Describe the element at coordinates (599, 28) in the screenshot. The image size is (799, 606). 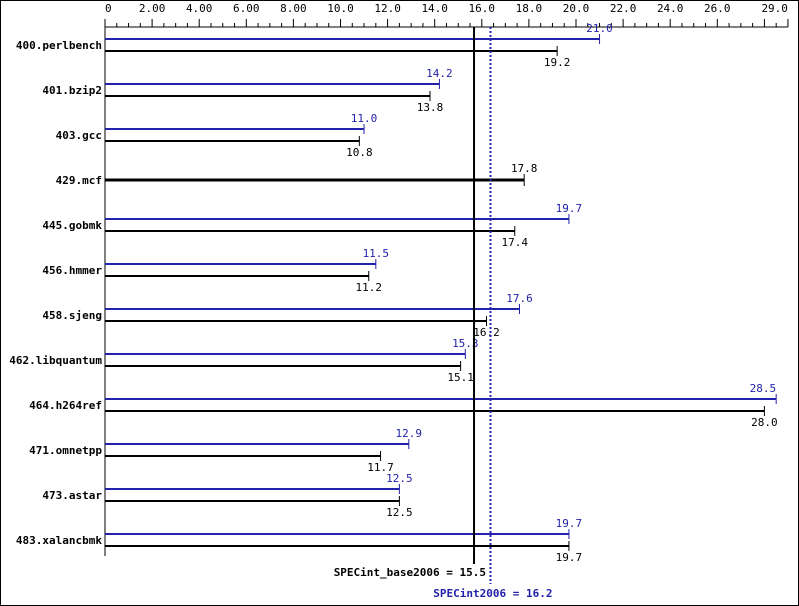
I see `peak-value-label: 21.0` at that location.